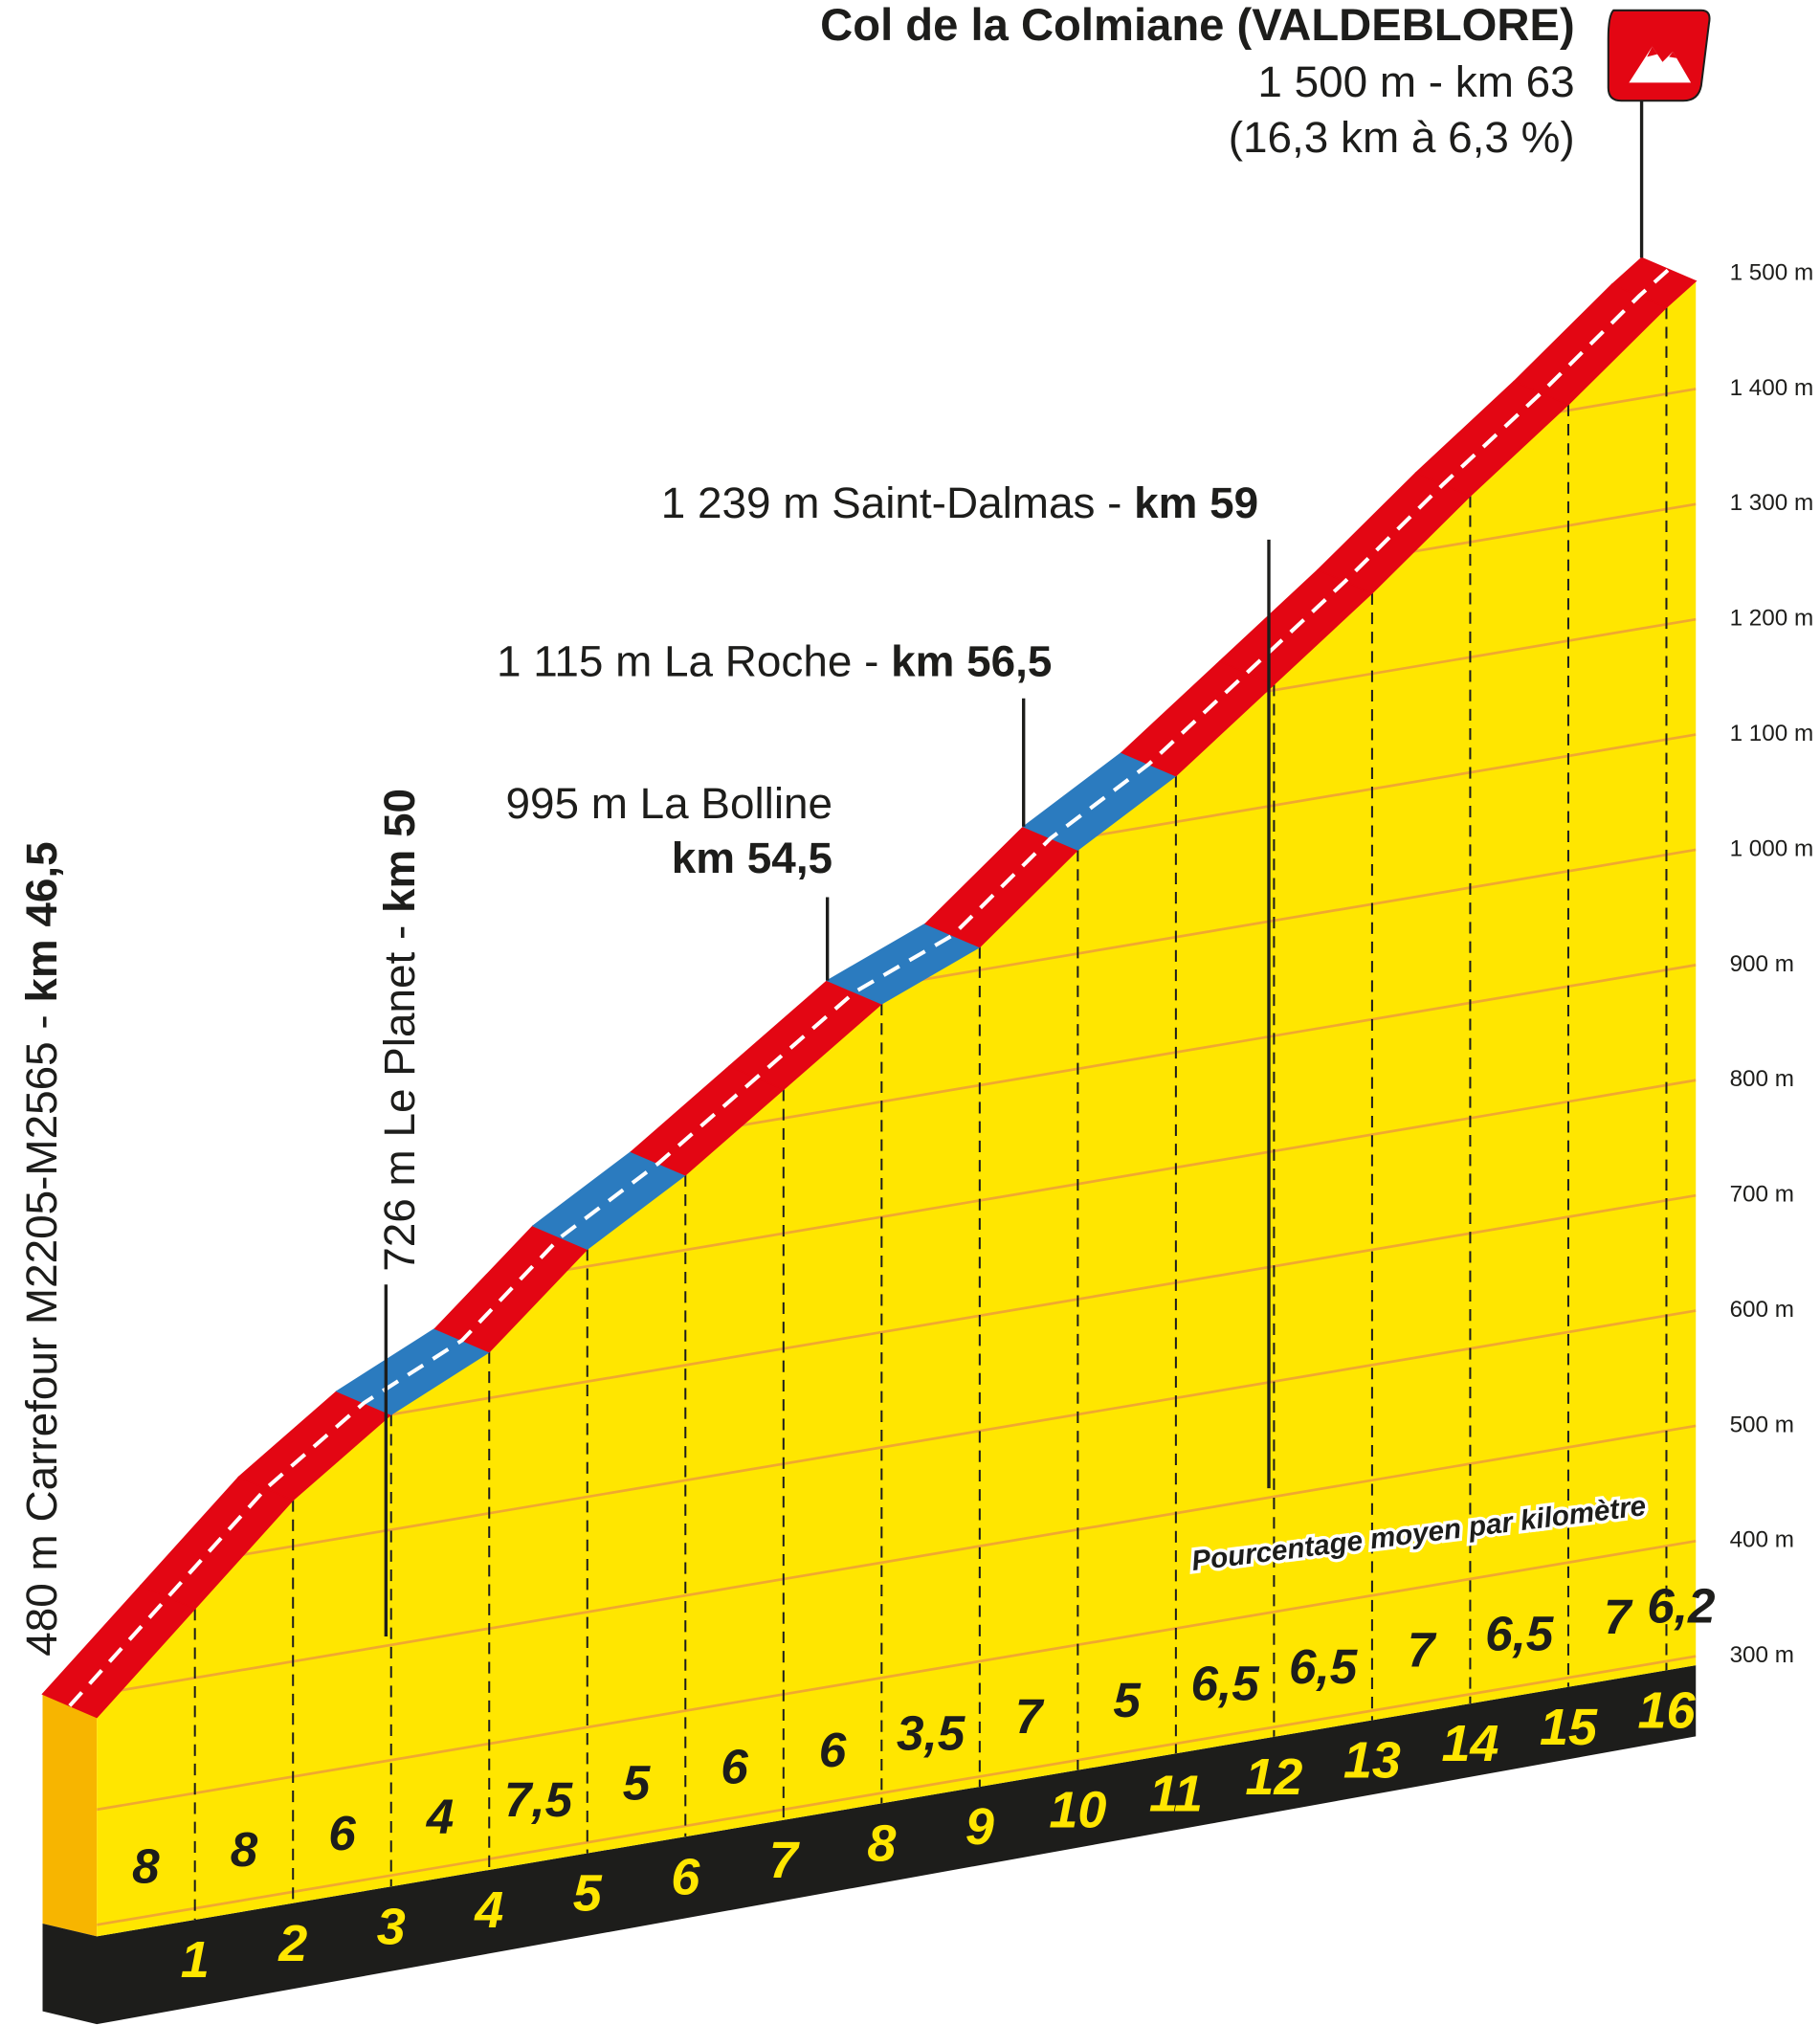 This screenshot has height=2025, width=1820. I want to click on y-tick-label: 1 100 m, so click(1772, 733).